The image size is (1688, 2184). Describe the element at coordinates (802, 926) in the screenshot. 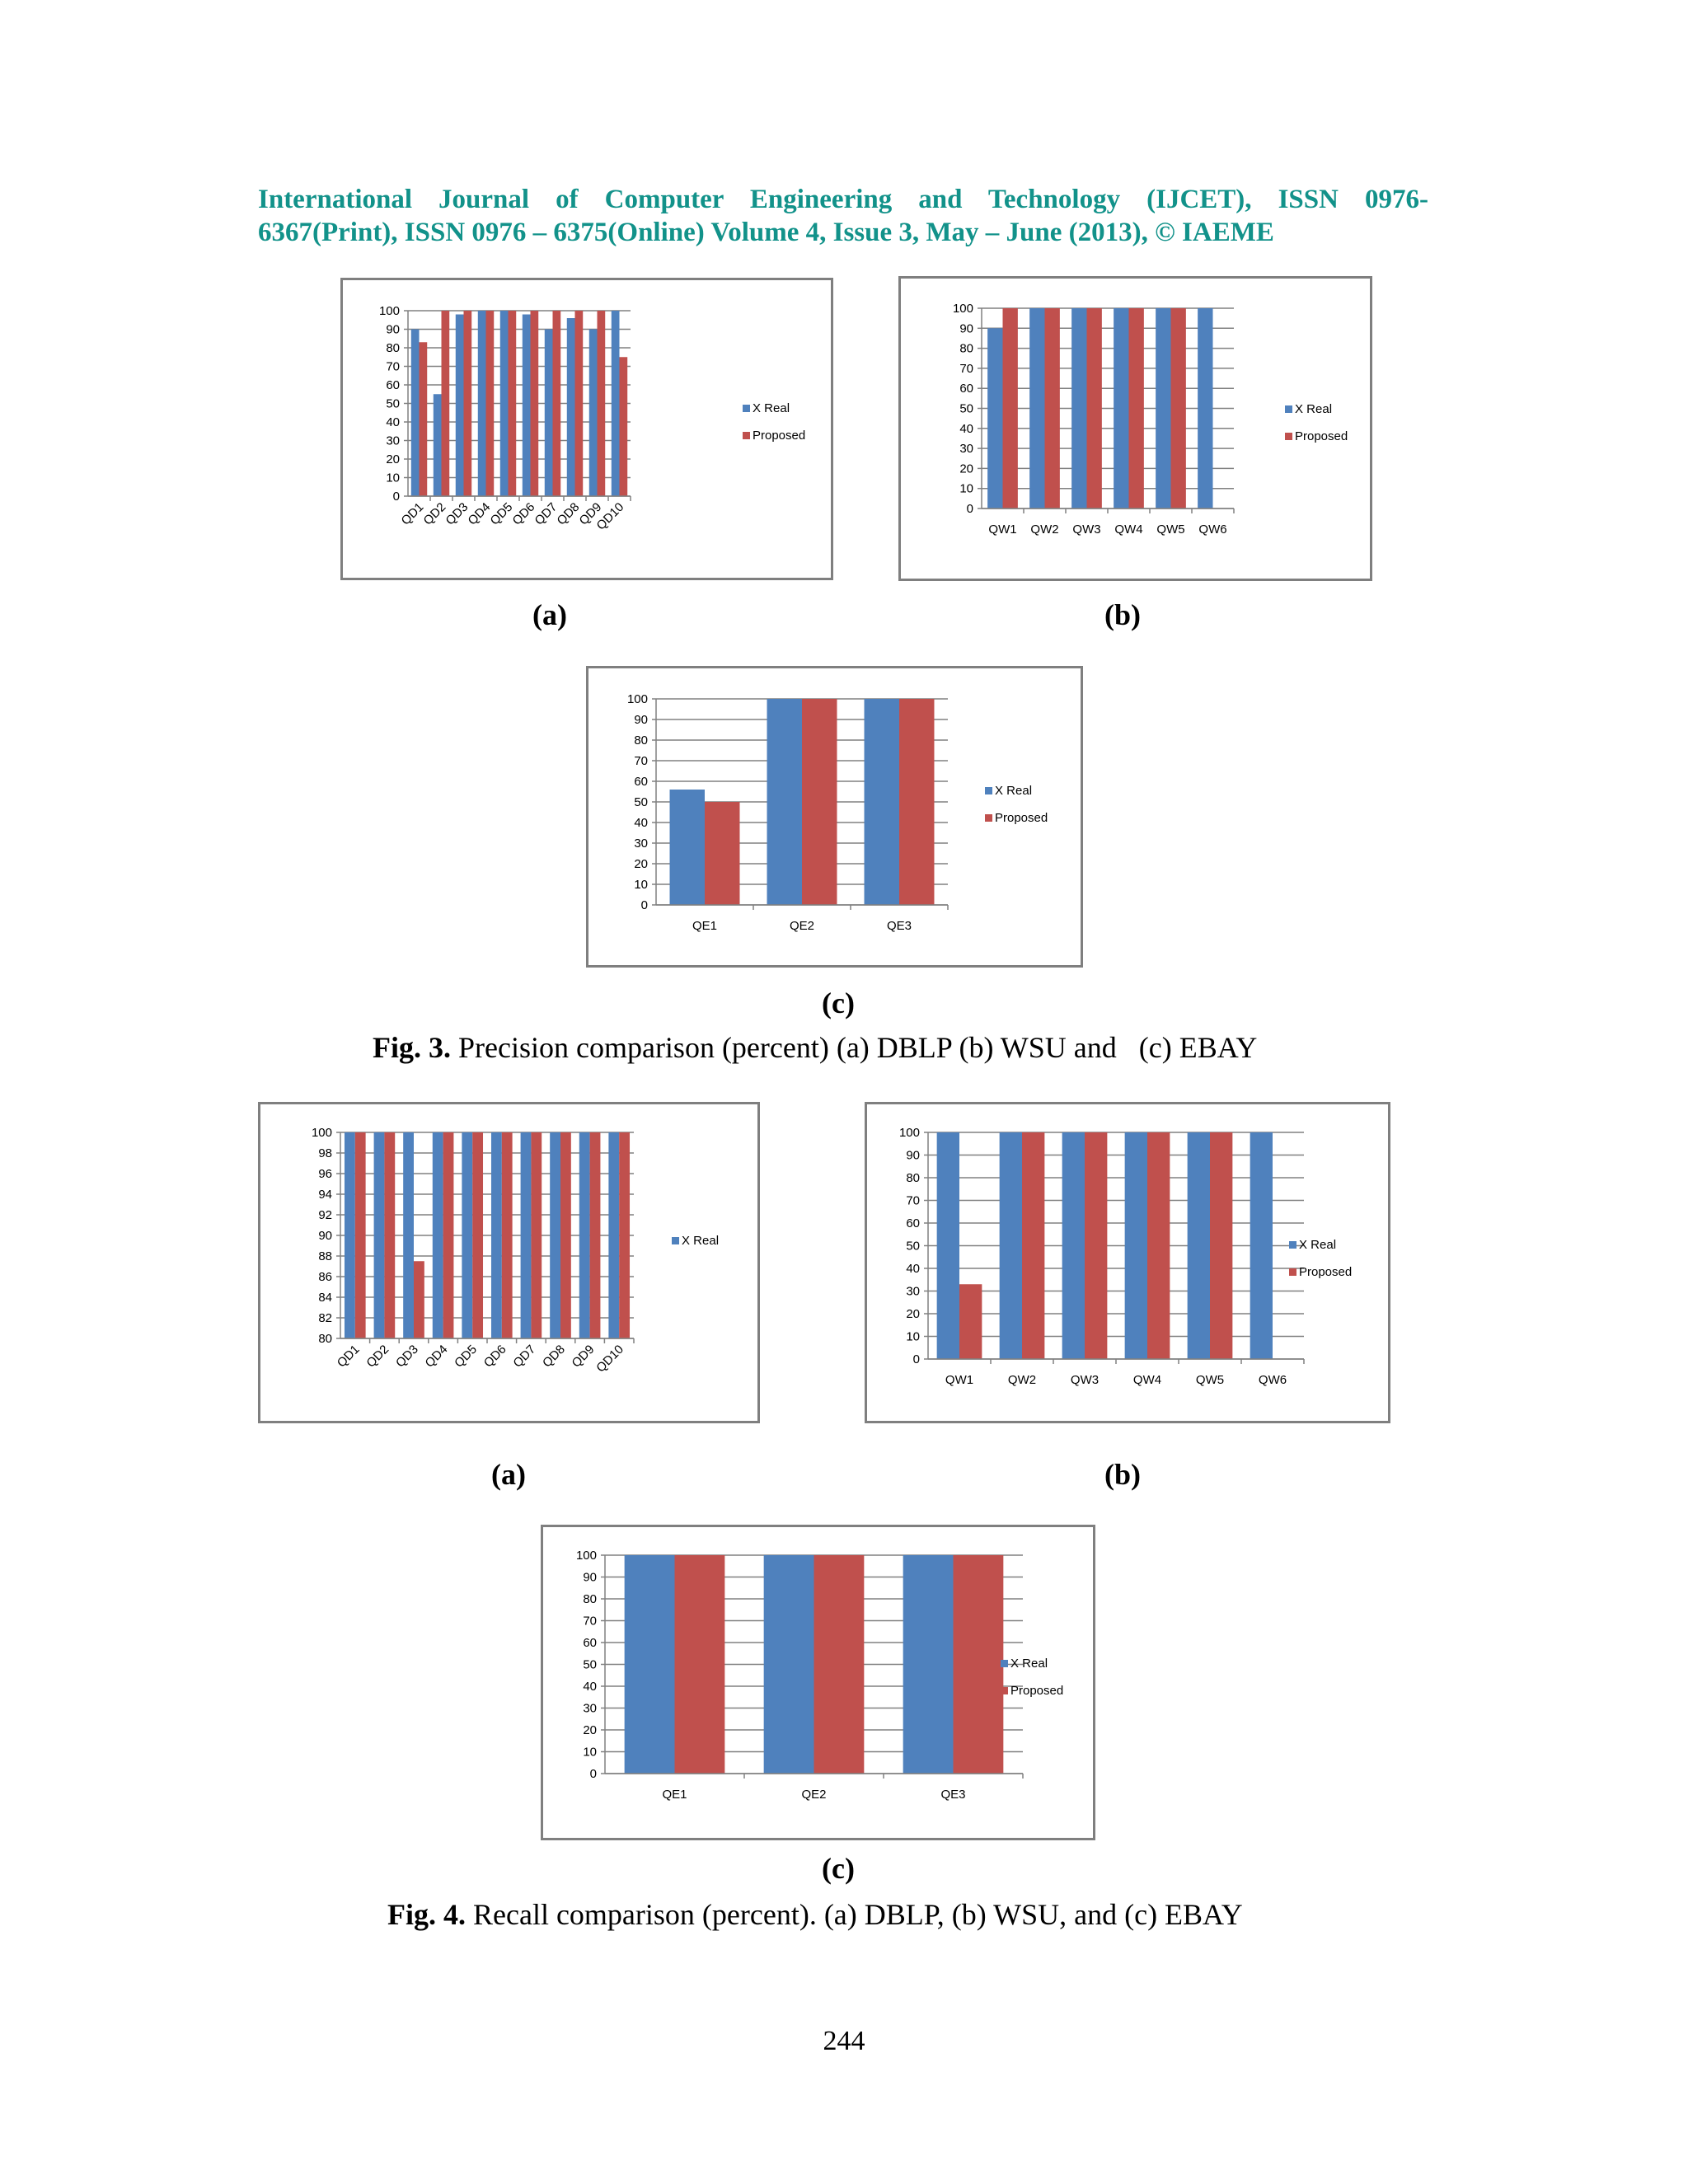

I see `fig3c-category-label: QE2` at that location.